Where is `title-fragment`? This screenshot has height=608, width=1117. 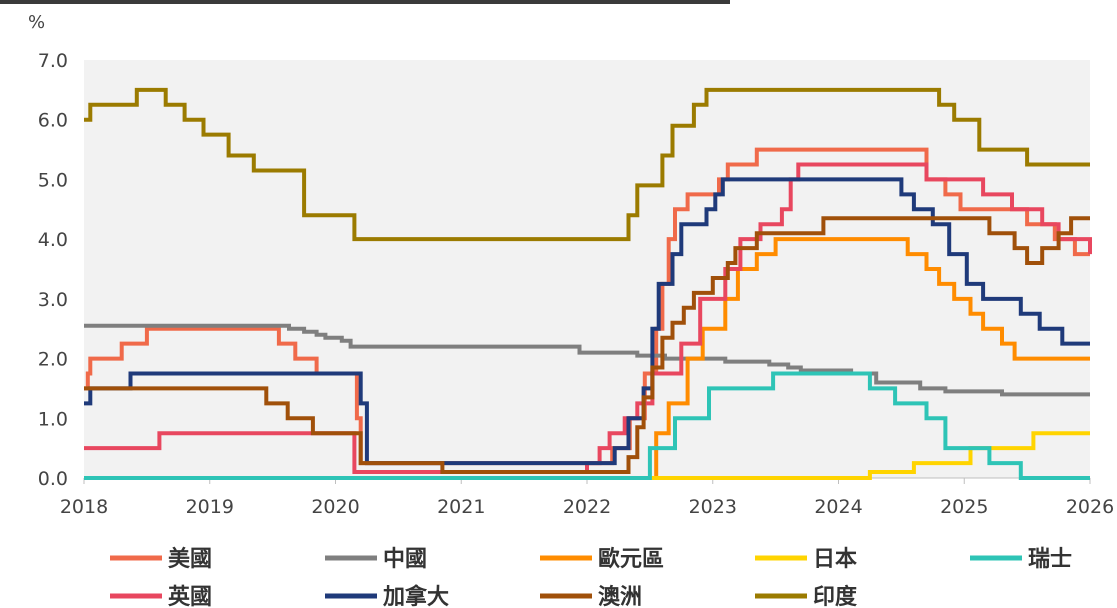 title-fragment is located at coordinates (365, 2).